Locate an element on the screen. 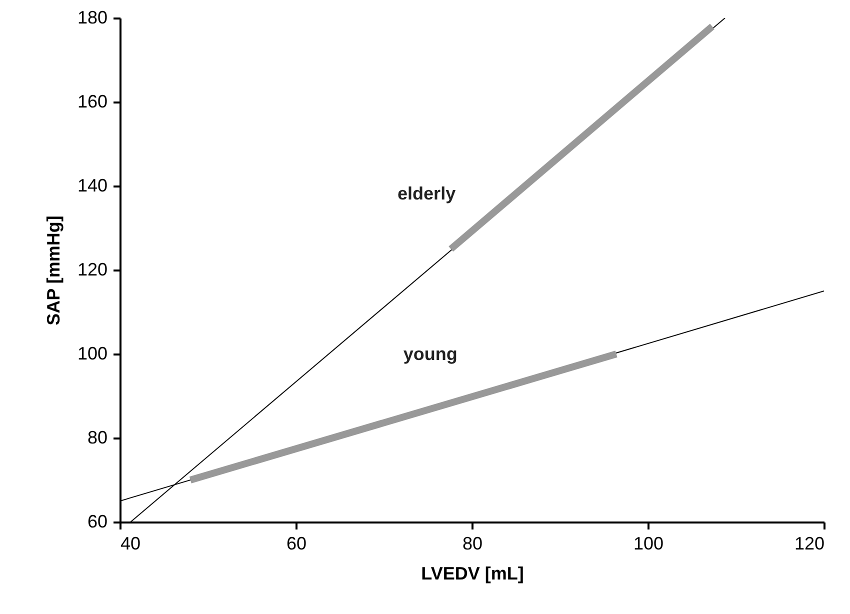 The width and height of the screenshot is (850, 614). y-tick-label: 180 is located at coordinates (92, 18).